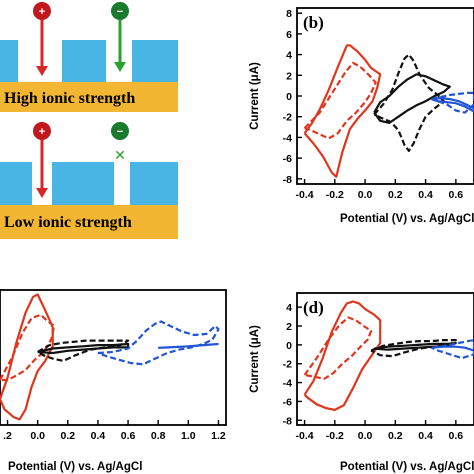 This screenshot has height=474, width=474. What do you see at coordinates (289, 14) in the screenshot?
I see `y-tick-label: 8` at bounding box center [289, 14].